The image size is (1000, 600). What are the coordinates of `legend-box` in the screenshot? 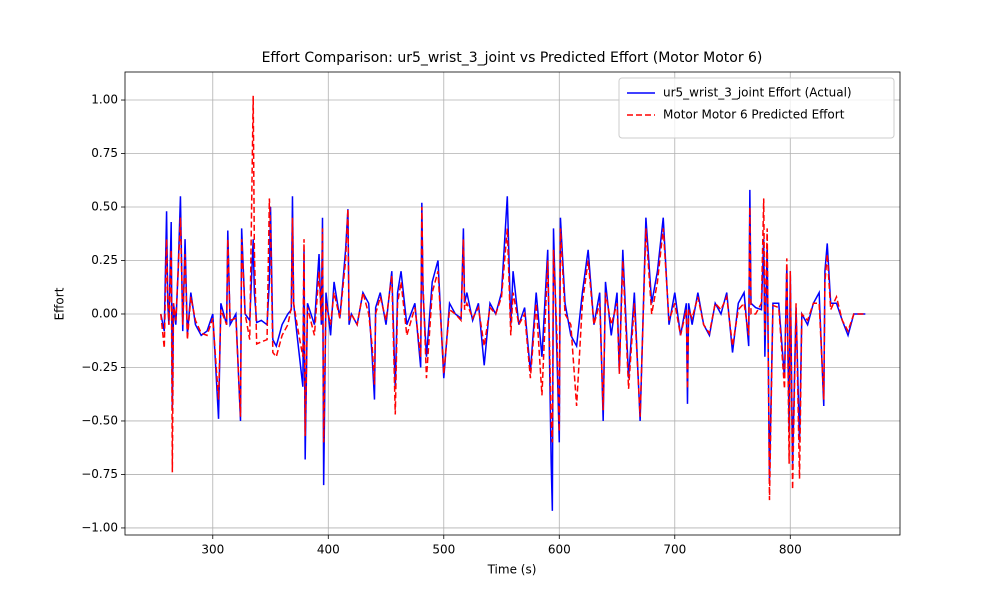 It's located at (756, 108).